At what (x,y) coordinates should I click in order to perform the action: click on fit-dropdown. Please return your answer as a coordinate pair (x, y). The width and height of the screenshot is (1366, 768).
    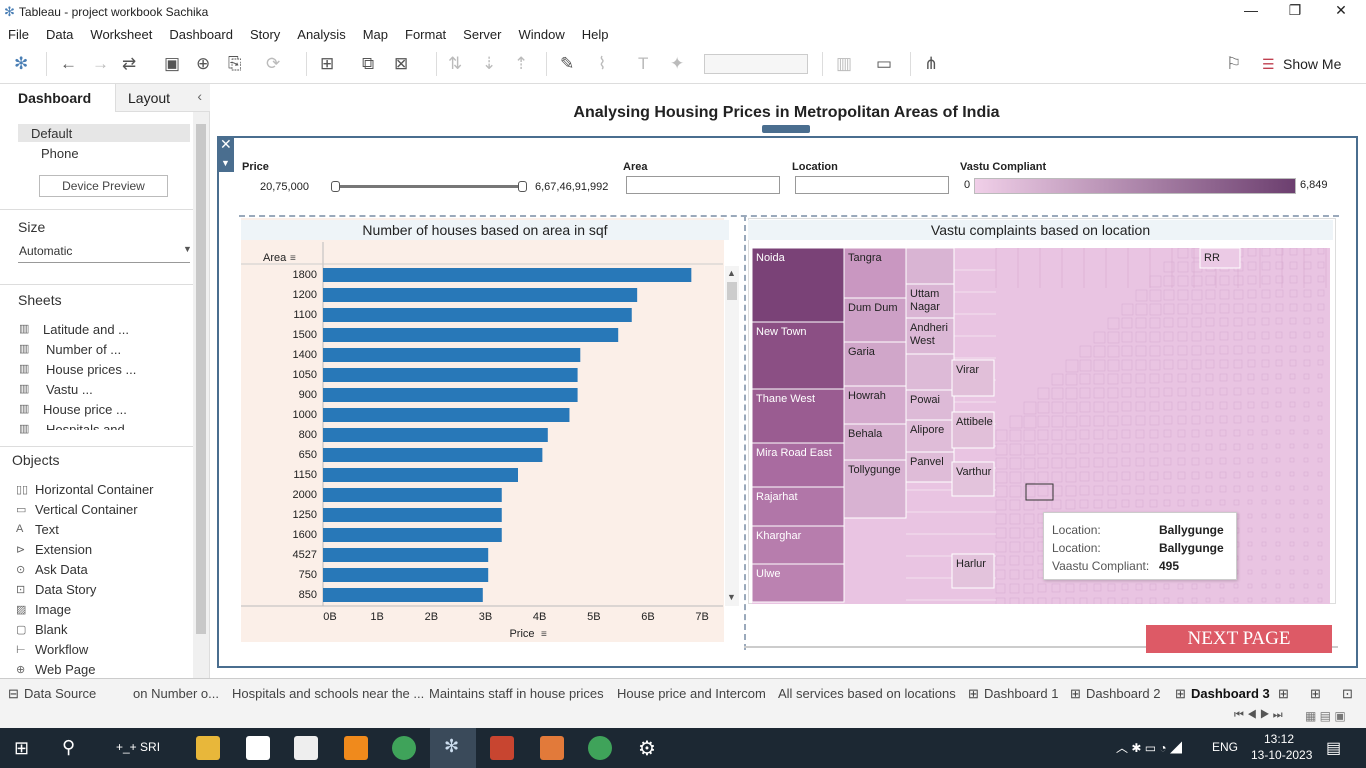
    Looking at the image, I should click on (756, 64).